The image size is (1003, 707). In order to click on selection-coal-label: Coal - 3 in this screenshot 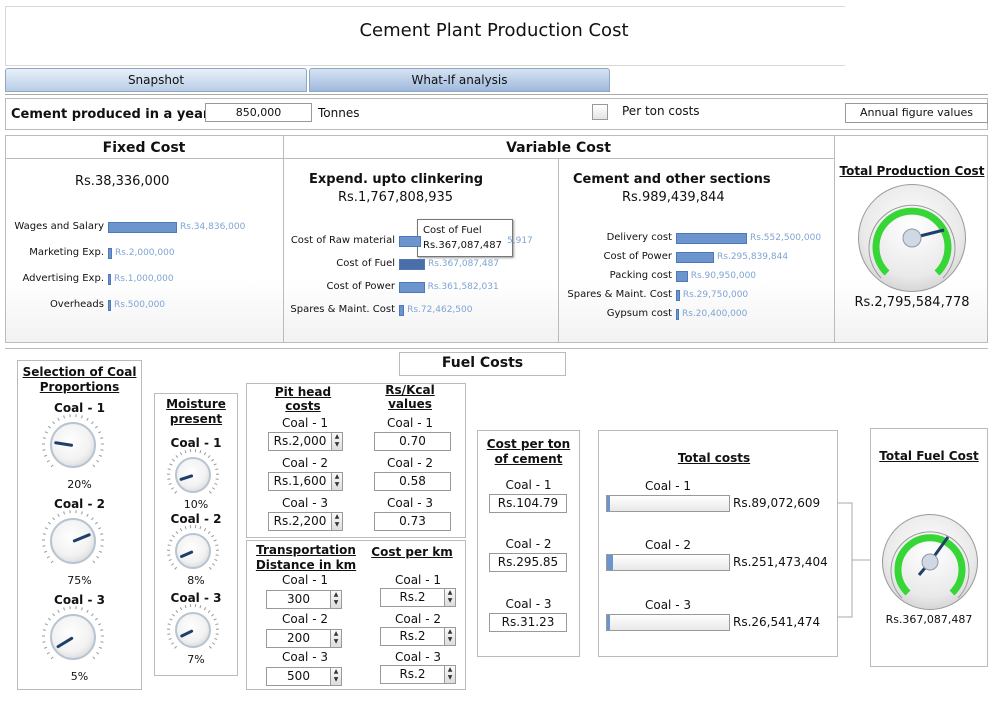, I will do `click(79, 600)`.